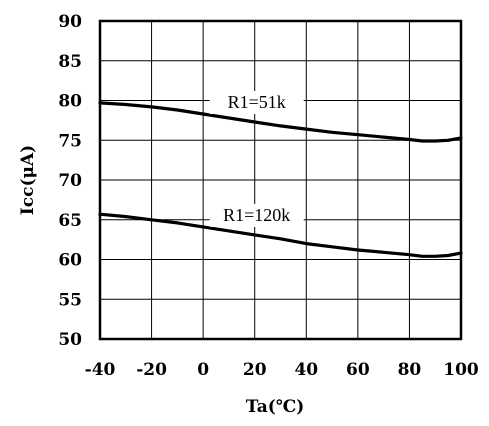 This screenshot has height=426, width=489. Describe the element at coordinates (70, 141) in the screenshot. I see `y-tick-label: 75` at that location.